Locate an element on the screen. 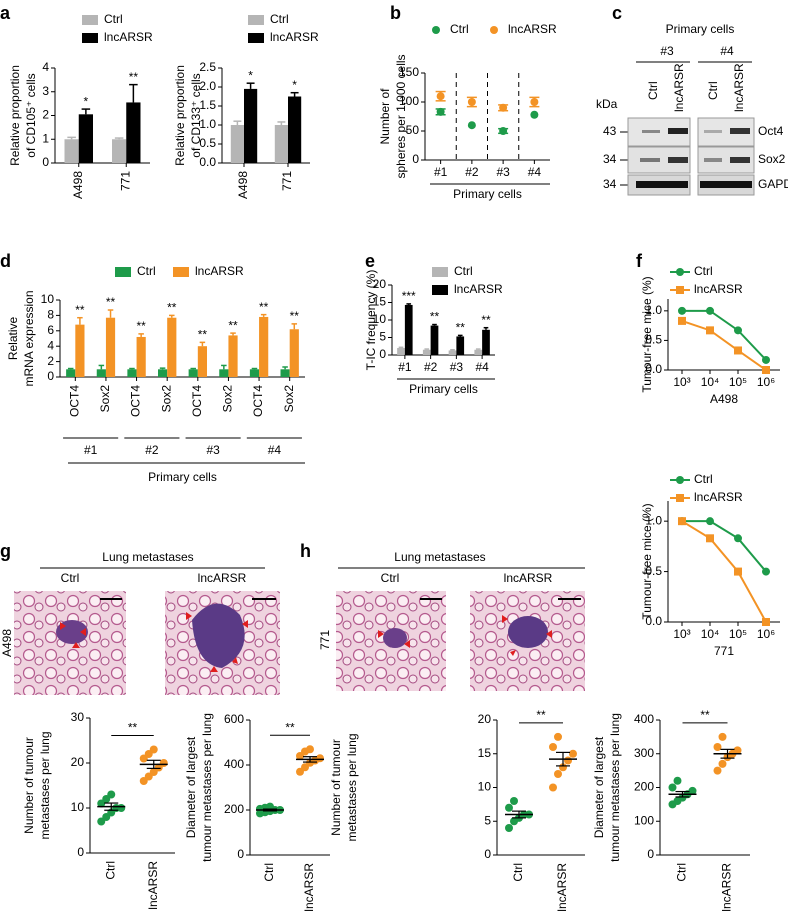 Image resolution: width=788 pixels, height=916 pixels. x-tick-label: A498 is located at coordinates (243, 185).